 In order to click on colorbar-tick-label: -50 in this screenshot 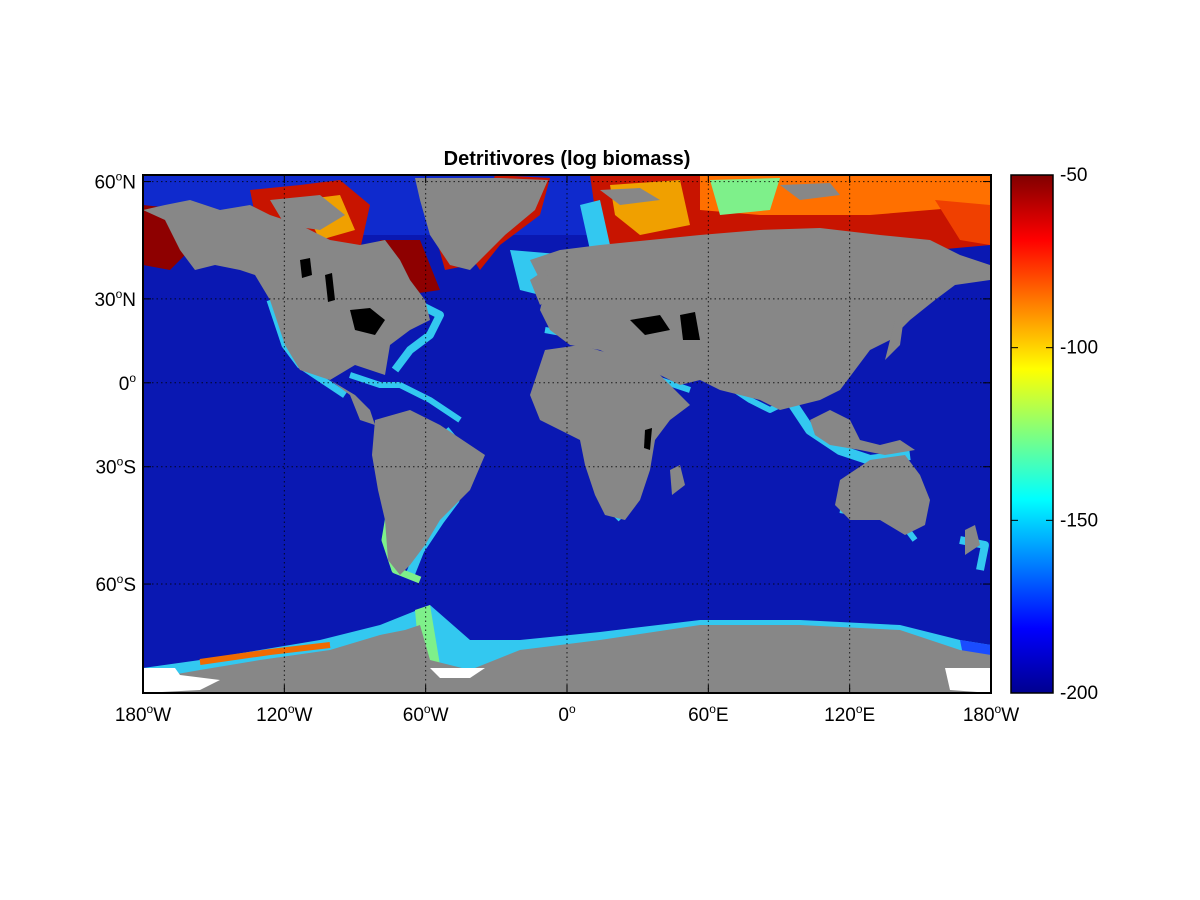, I will do `click(1073, 175)`.